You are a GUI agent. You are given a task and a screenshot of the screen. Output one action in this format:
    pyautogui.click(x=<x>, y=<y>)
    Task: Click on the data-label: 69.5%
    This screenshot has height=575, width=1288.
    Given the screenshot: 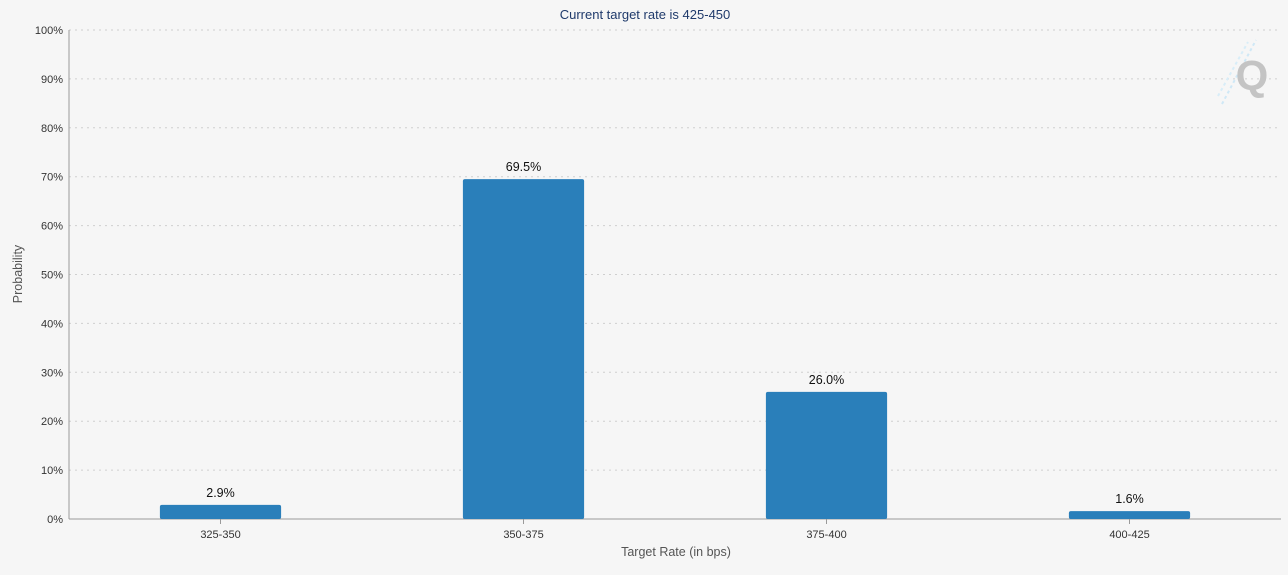 What is the action you would take?
    pyautogui.click(x=523, y=167)
    